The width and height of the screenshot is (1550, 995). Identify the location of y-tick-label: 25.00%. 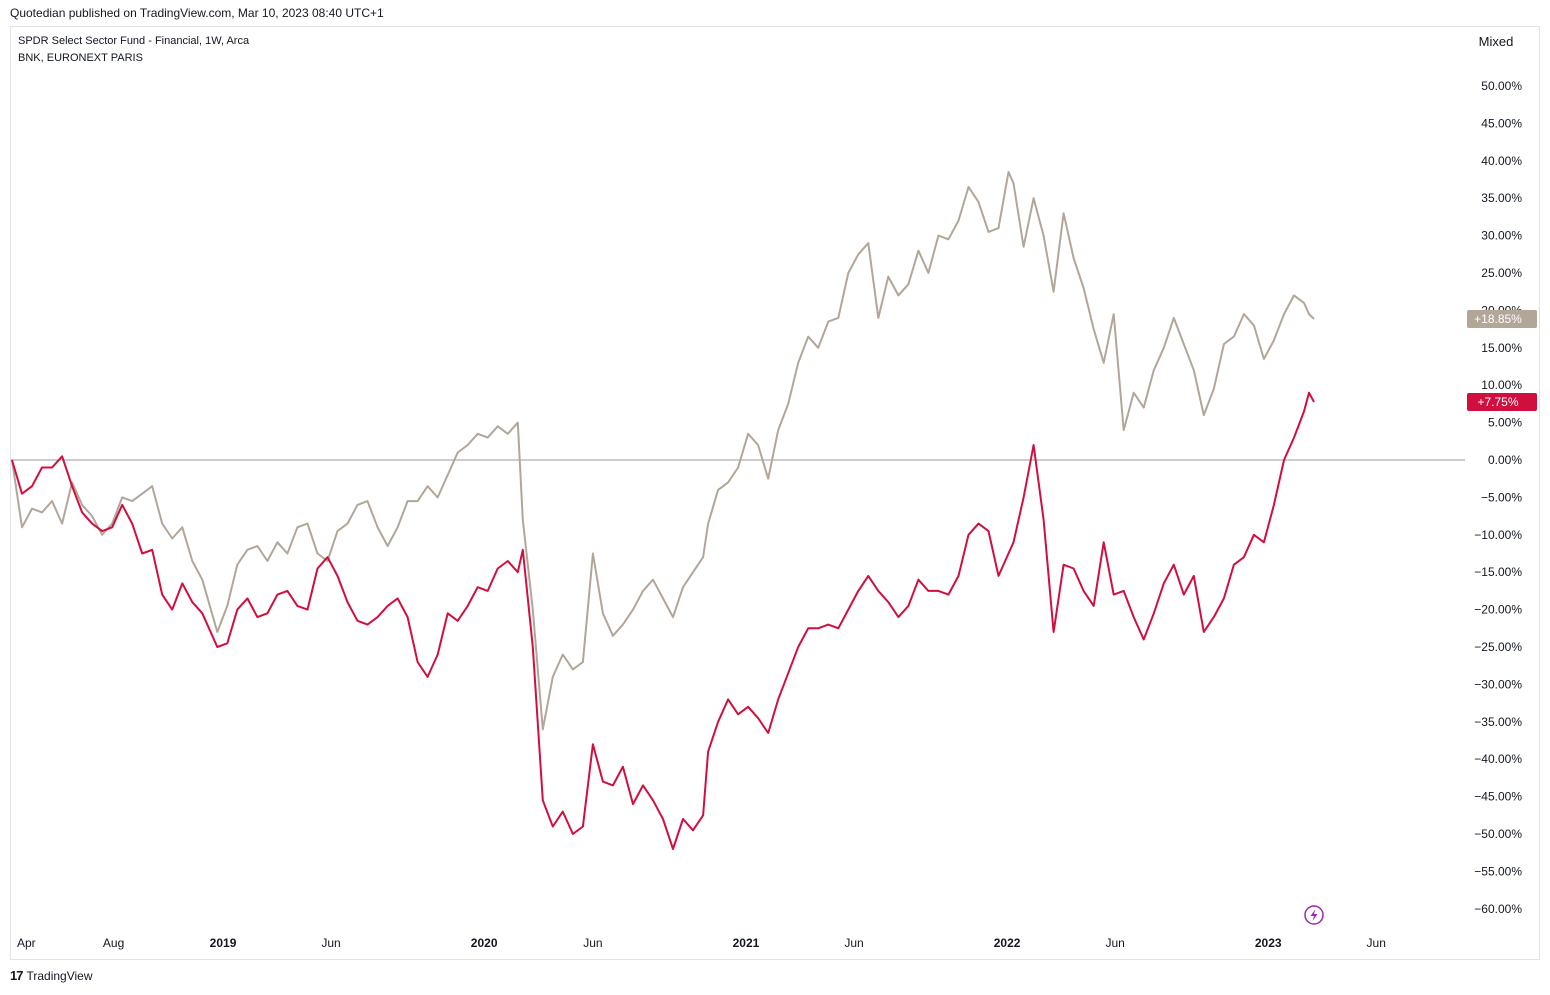
(1501, 273).